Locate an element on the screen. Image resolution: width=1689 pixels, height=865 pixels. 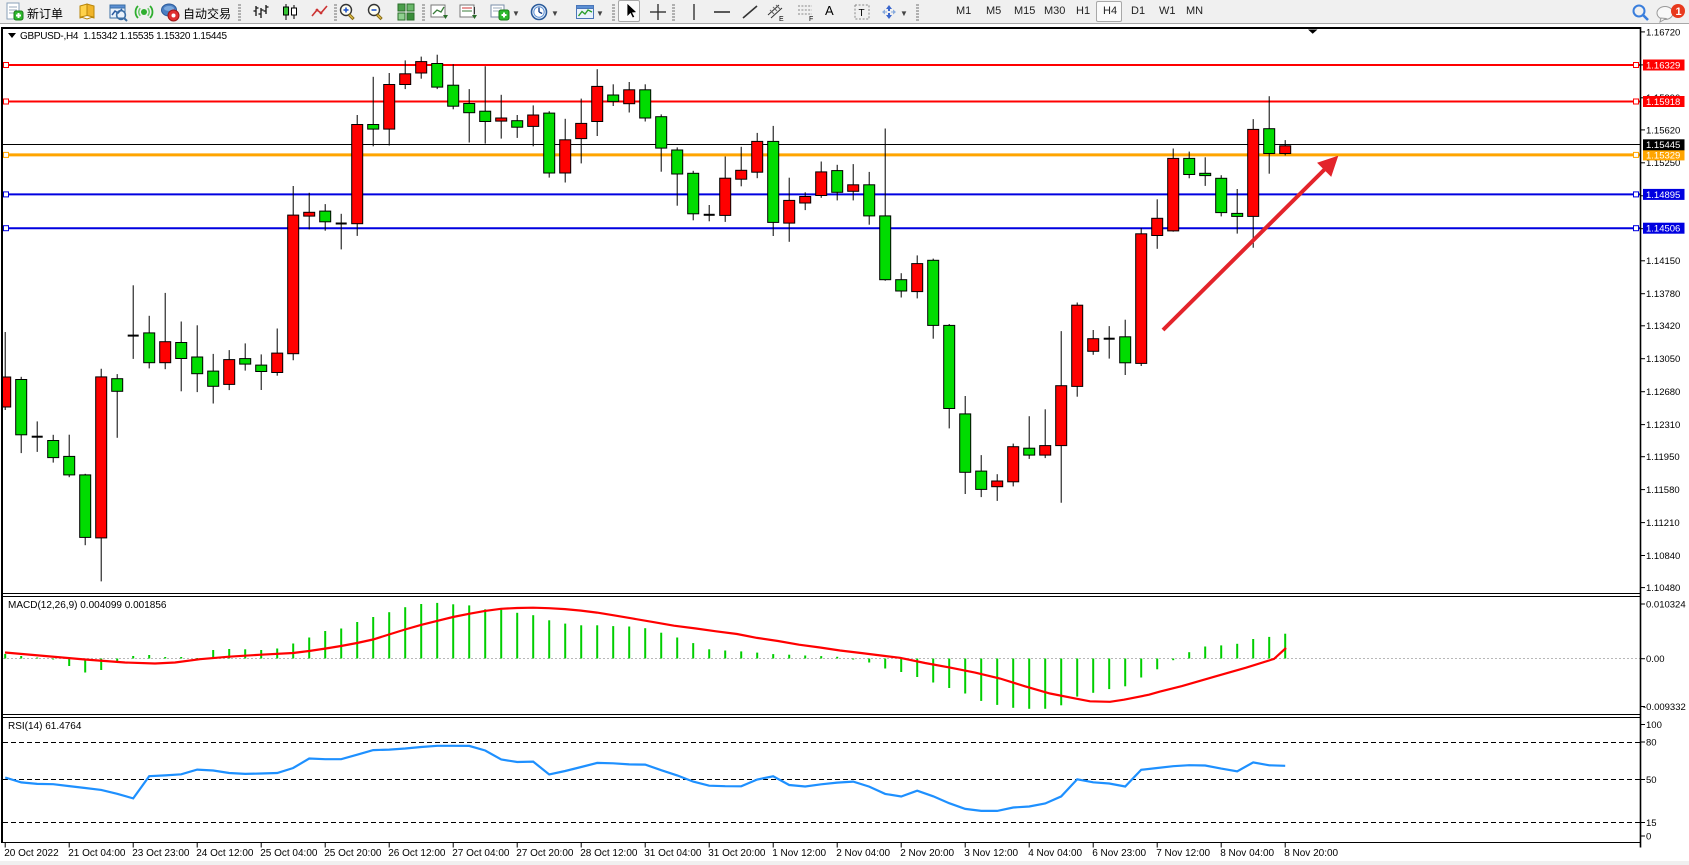
svg-text: 1.14150 is located at coordinates (1663, 261).